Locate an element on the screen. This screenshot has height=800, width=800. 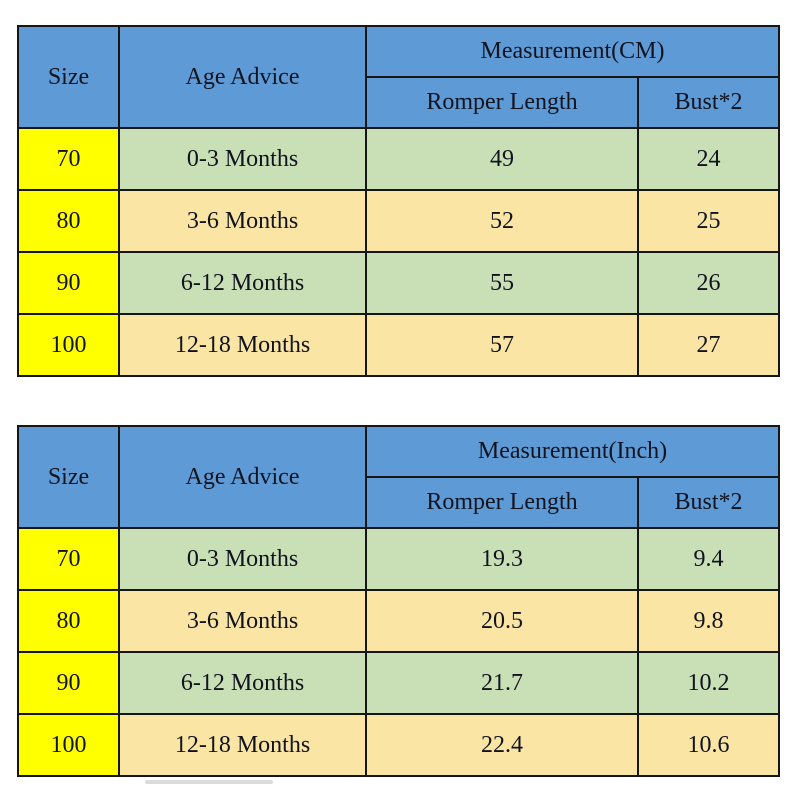
bust-value: 25 is located at coordinates (708, 221).